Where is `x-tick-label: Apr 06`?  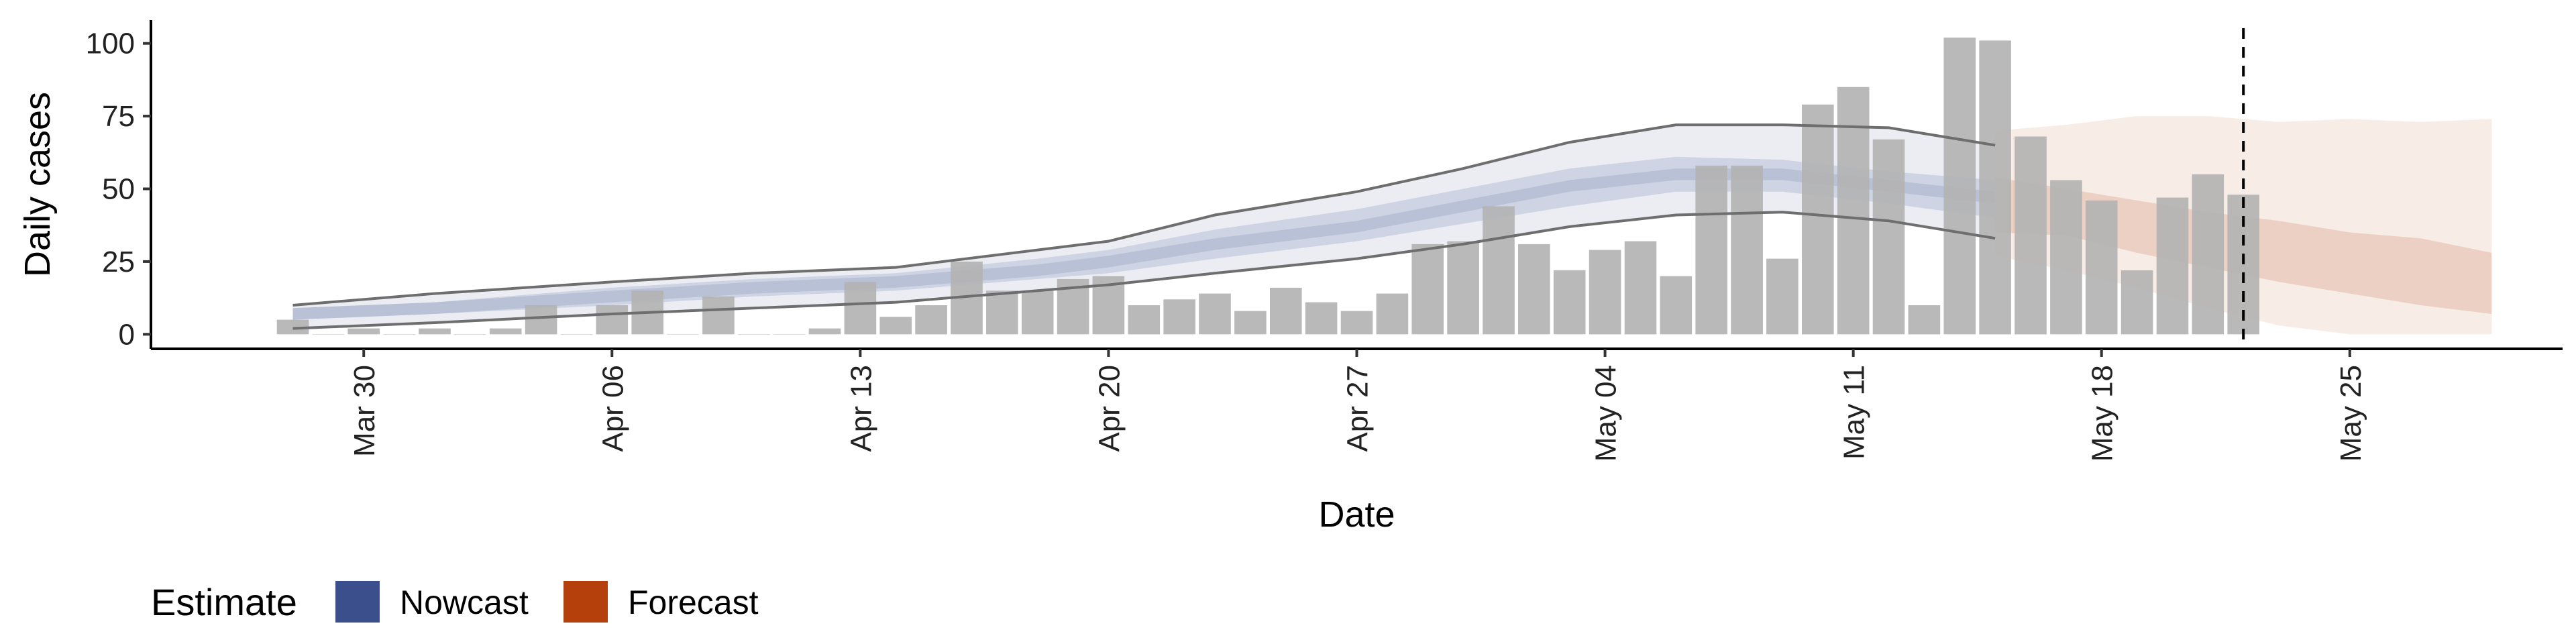 x-tick-label: Apr 06 is located at coordinates (612, 408).